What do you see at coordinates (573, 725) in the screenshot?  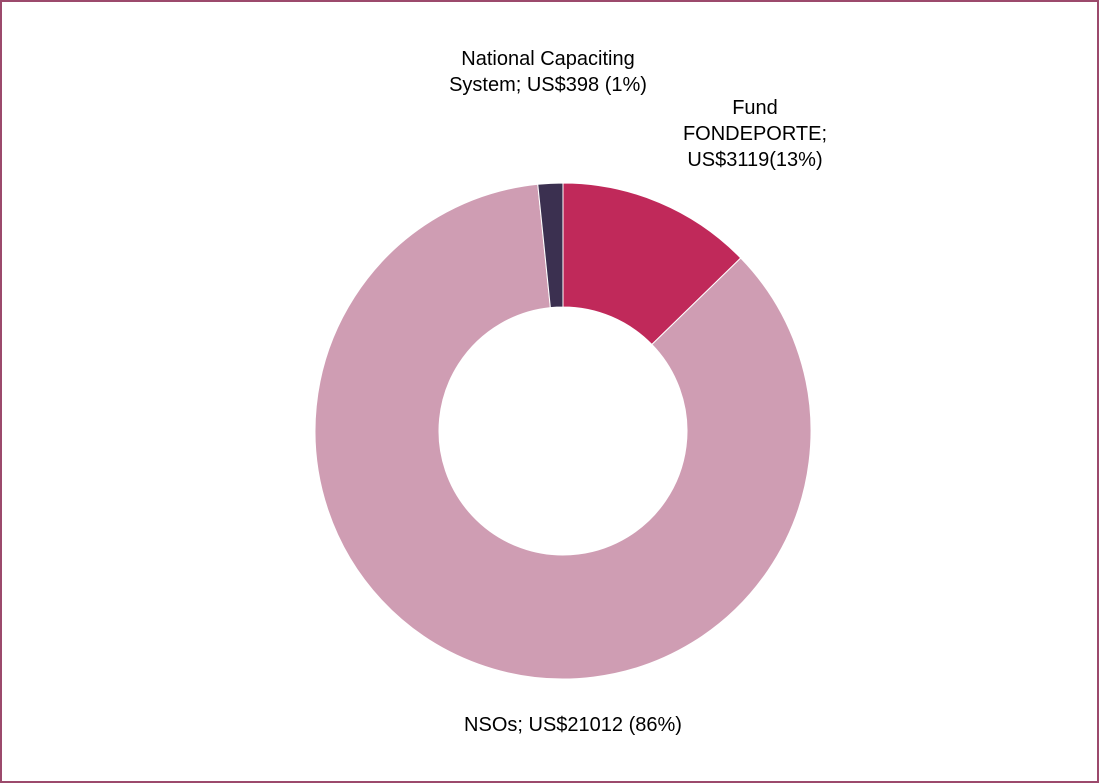 I see `data-label: NSOs; US$21012 (86%)` at bounding box center [573, 725].